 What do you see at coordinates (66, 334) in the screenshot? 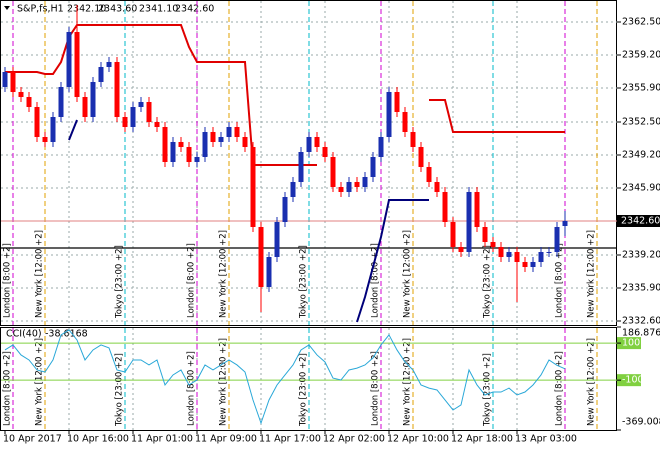
I see `cci-last-value: -38.6168` at bounding box center [66, 334].